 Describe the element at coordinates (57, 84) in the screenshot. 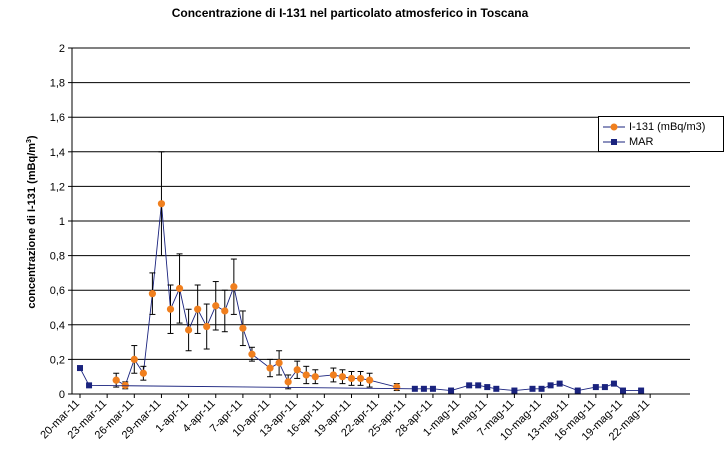

I see `y-tick-label: 1,8` at that location.